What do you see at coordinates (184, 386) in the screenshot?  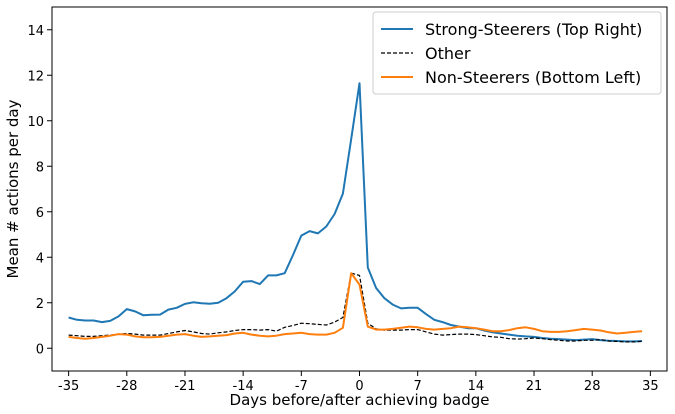 I see `x-tick-label: -21` at bounding box center [184, 386].